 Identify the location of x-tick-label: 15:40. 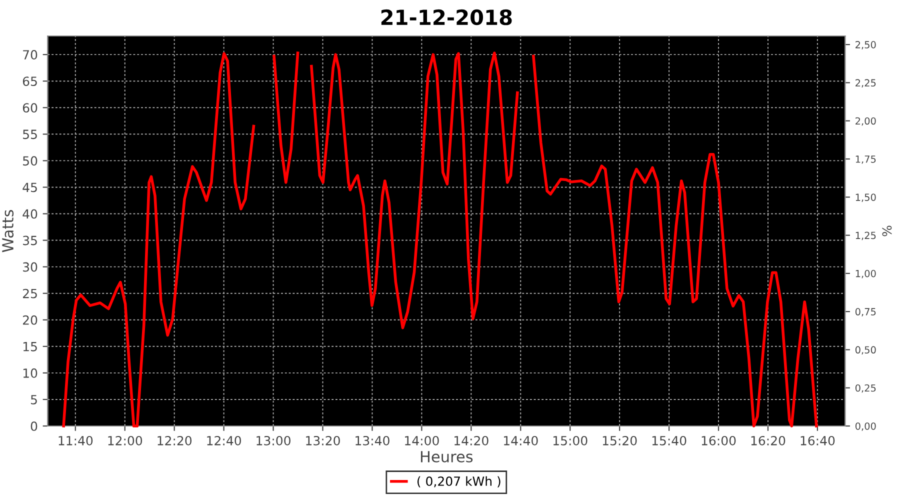
(669, 441).